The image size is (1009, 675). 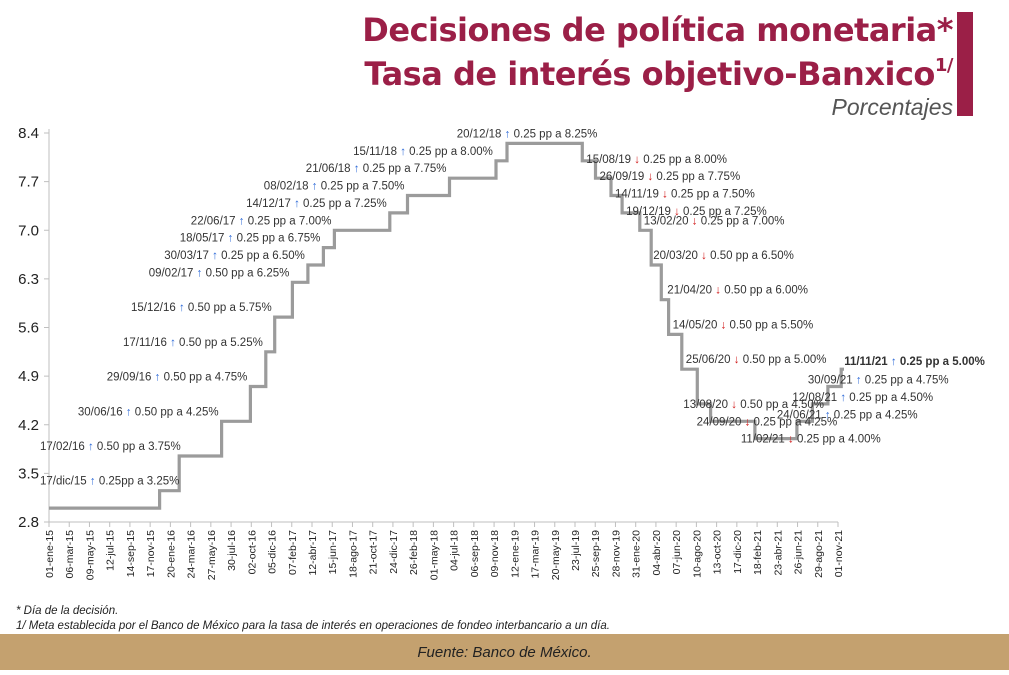 What do you see at coordinates (783, 360) in the screenshot?
I see `annotation-change: 0.50 pp a 5.00%` at bounding box center [783, 360].